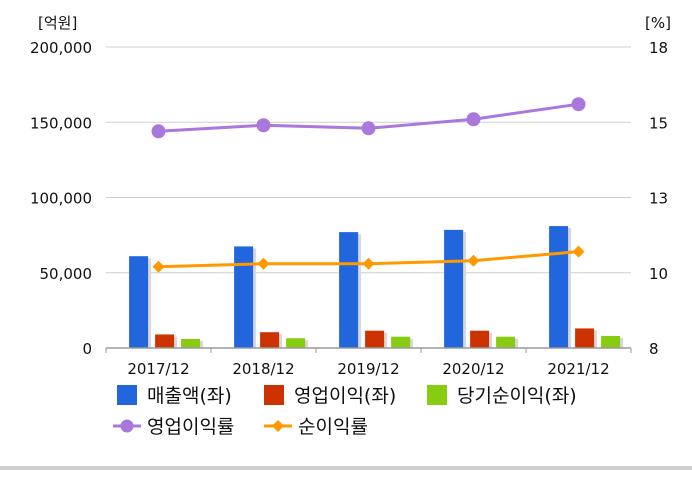  Describe the element at coordinates (274, 395) in the screenshot. I see `legend-swatch-operating-profit` at that location.